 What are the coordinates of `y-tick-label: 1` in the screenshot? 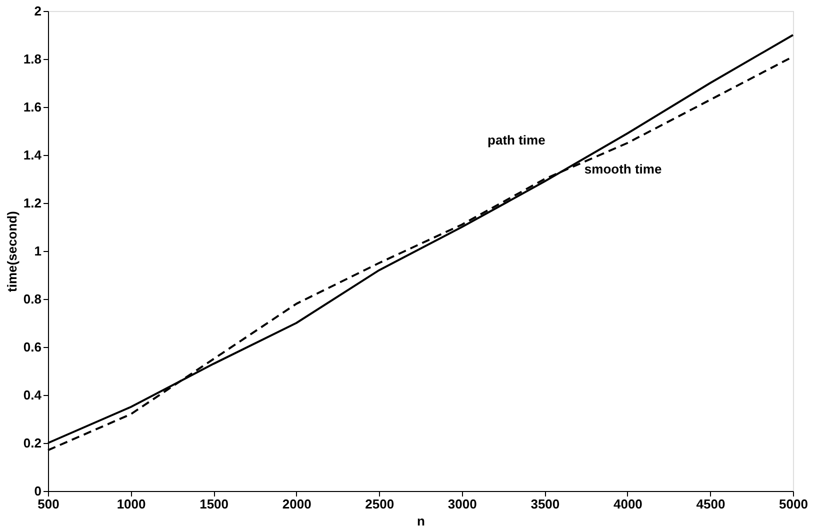 It's located at (38, 251).